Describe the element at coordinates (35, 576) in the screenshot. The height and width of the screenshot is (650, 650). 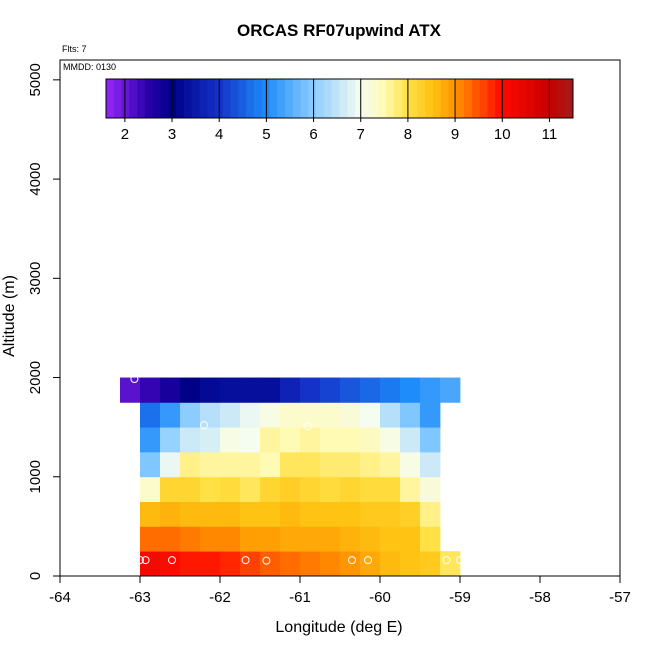
I see `y-tick-label: 0` at that location.